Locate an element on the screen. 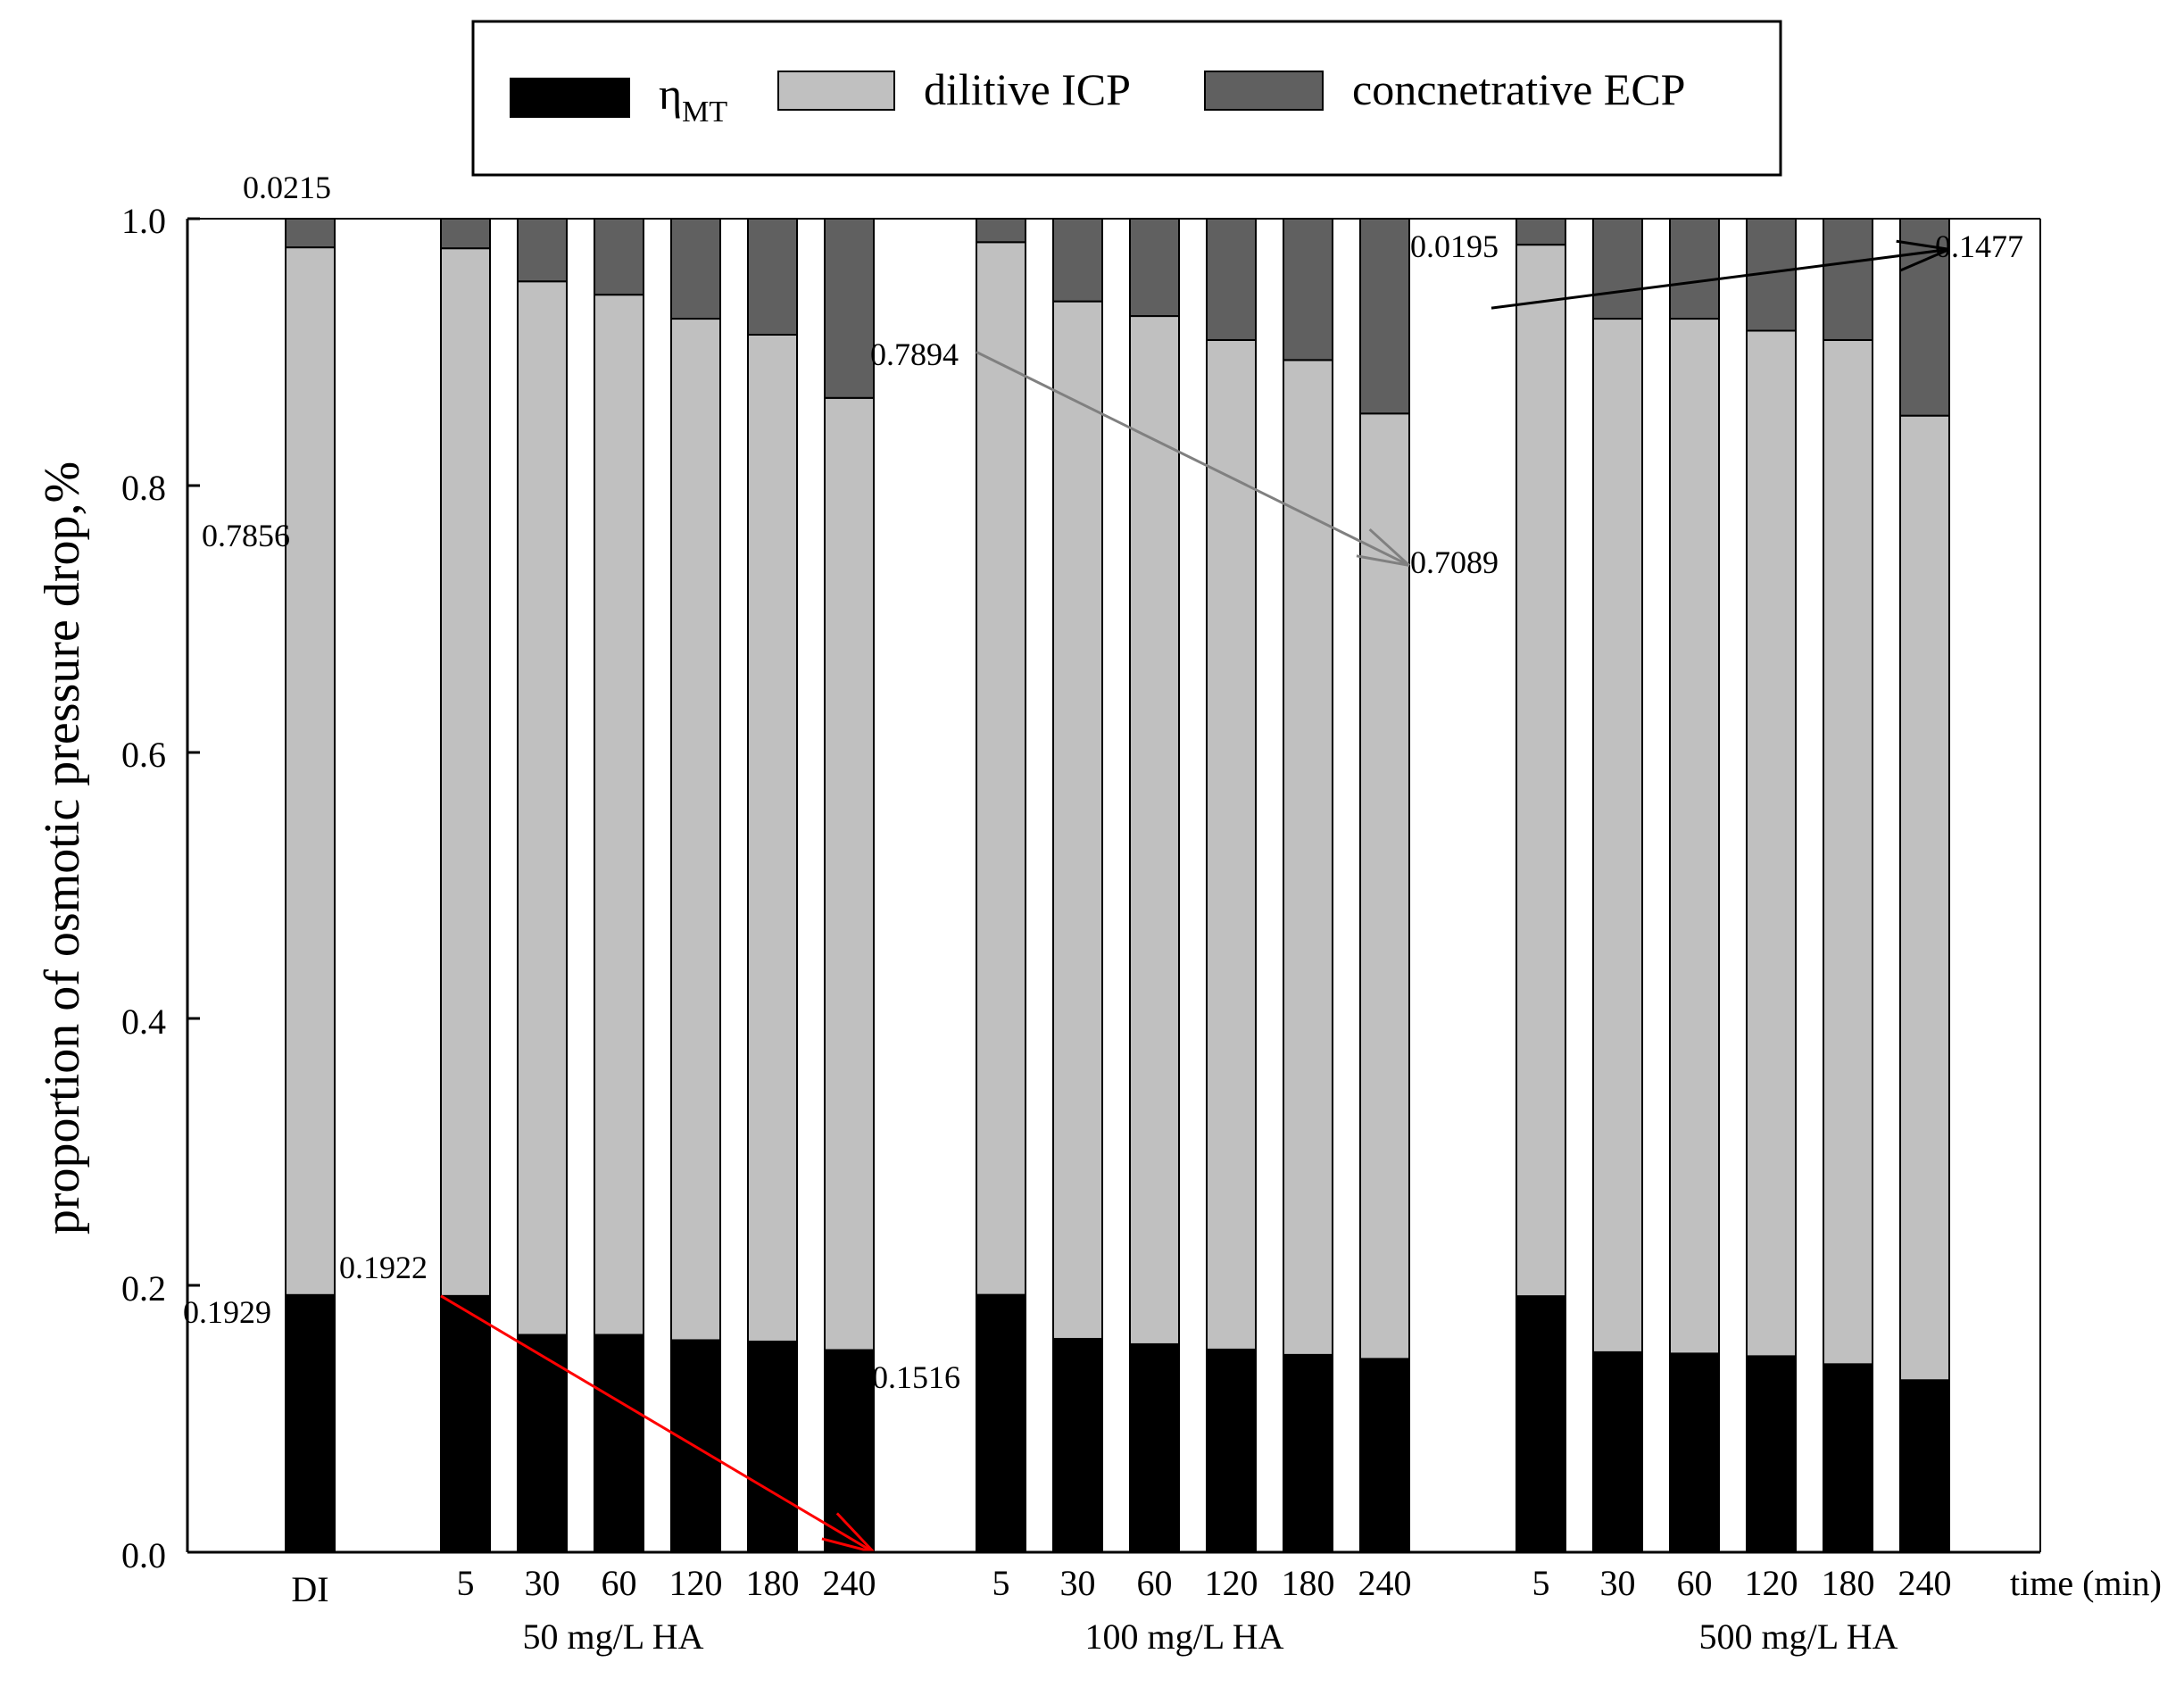 This screenshot has width=2184, height=1687. annotation: 0.0215 is located at coordinates (287, 187).